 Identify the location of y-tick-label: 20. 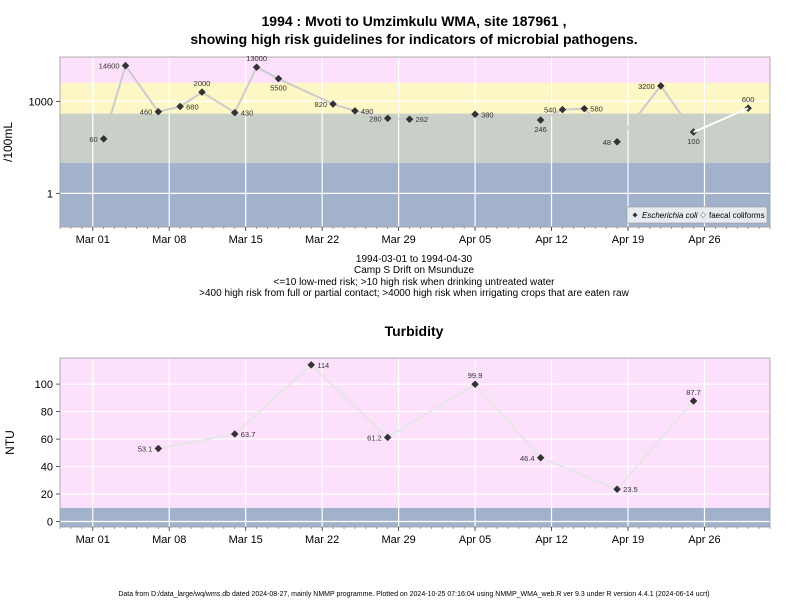
(47, 495).